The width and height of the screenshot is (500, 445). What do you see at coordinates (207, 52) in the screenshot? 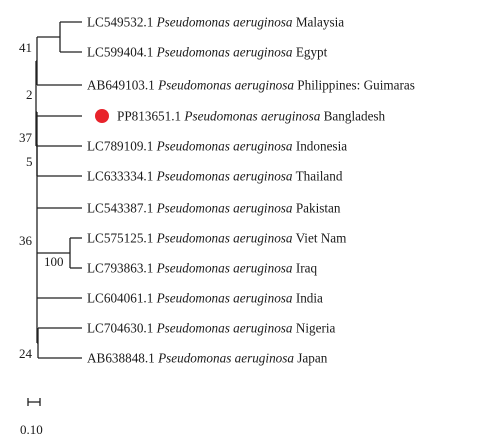
I see `taxon-label-egypt: LC599404.1 Pseudomonas aeruginosa Egypt` at bounding box center [207, 52].